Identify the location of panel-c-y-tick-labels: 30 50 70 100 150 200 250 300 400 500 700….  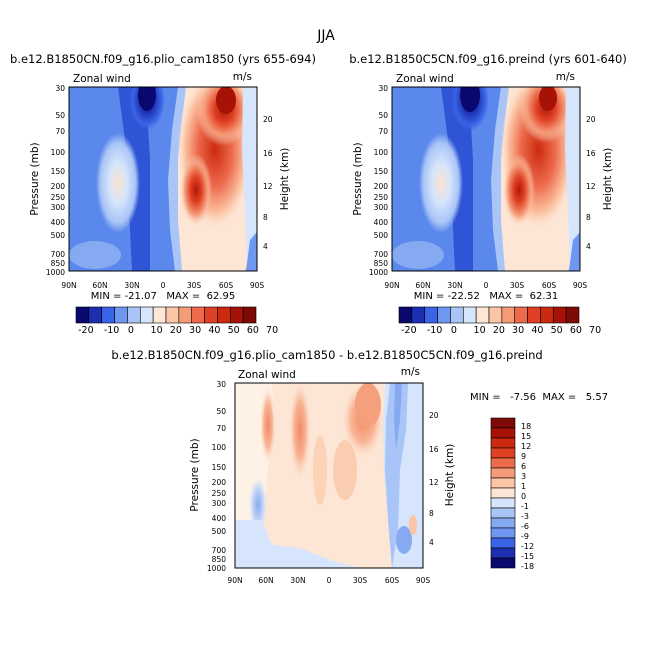
(216, 476).